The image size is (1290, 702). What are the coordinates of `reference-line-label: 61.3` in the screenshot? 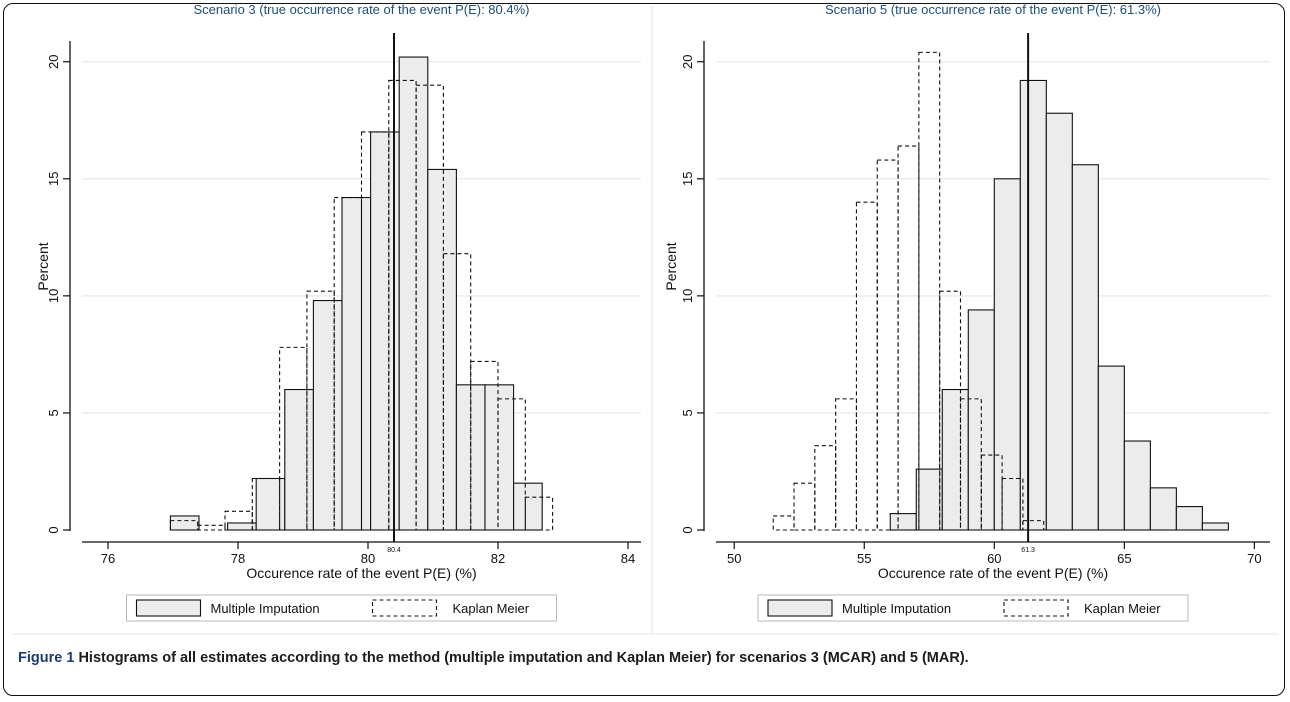 It's located at (1028, 550).